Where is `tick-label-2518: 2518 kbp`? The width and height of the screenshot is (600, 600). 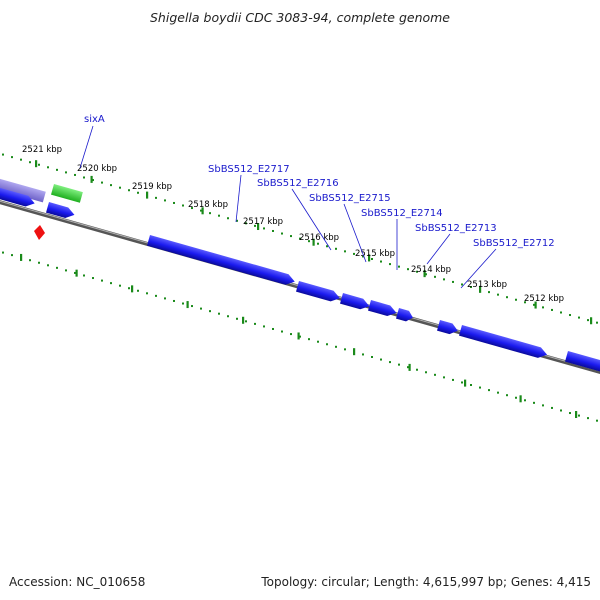
tick-label-2518: 2518 kbp is located at coordinates (208, 205).